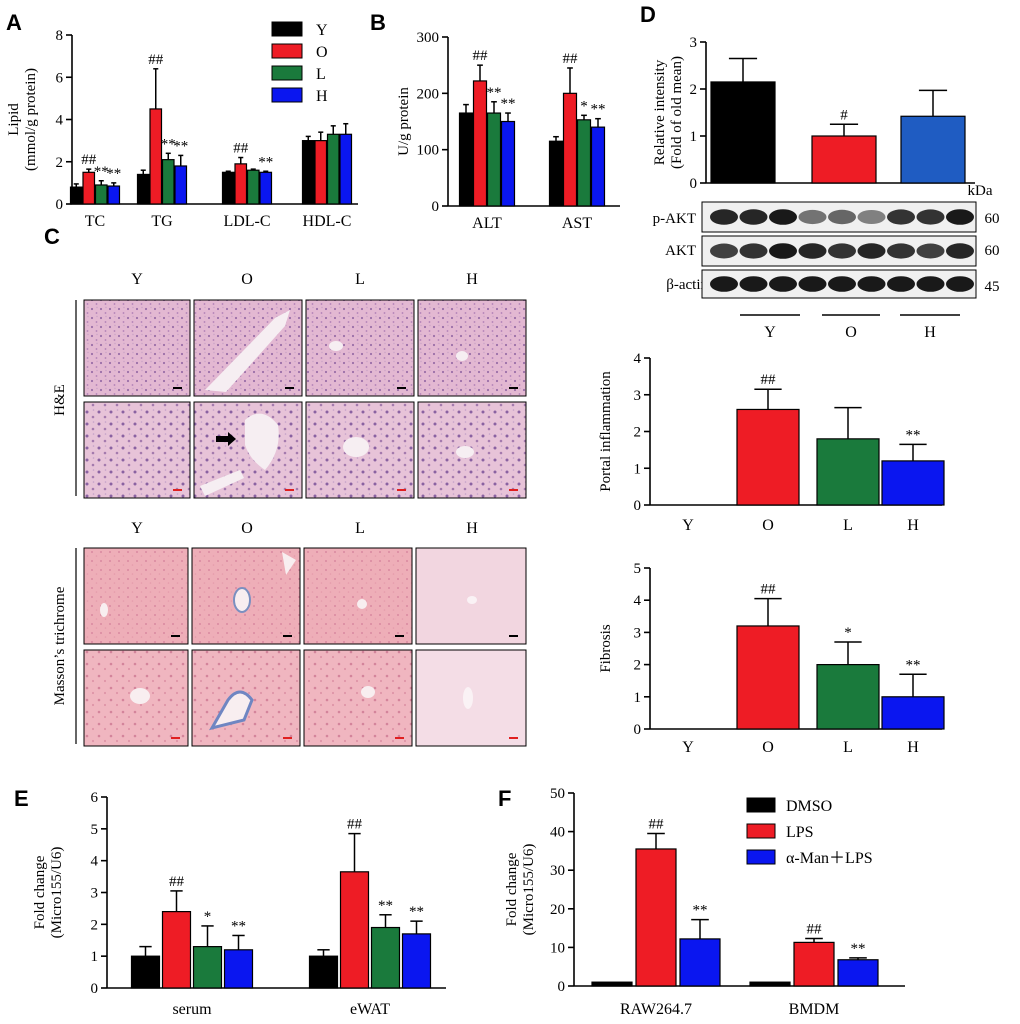 Image resolution: width=1020 pixels, height=1024 pixels. What do you see at coordinates (980, 191) in the screenshot?
I see `kda-label: kDa` at bounding box center [980, 191].